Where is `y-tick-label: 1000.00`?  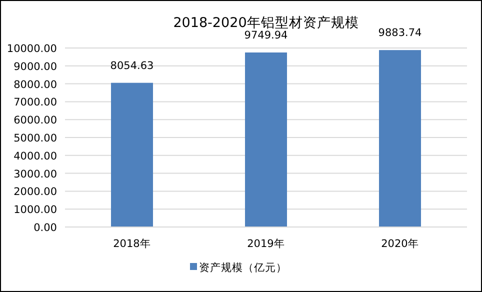 y-tick-label: 1000.00 is located at coordinates (35, 210).